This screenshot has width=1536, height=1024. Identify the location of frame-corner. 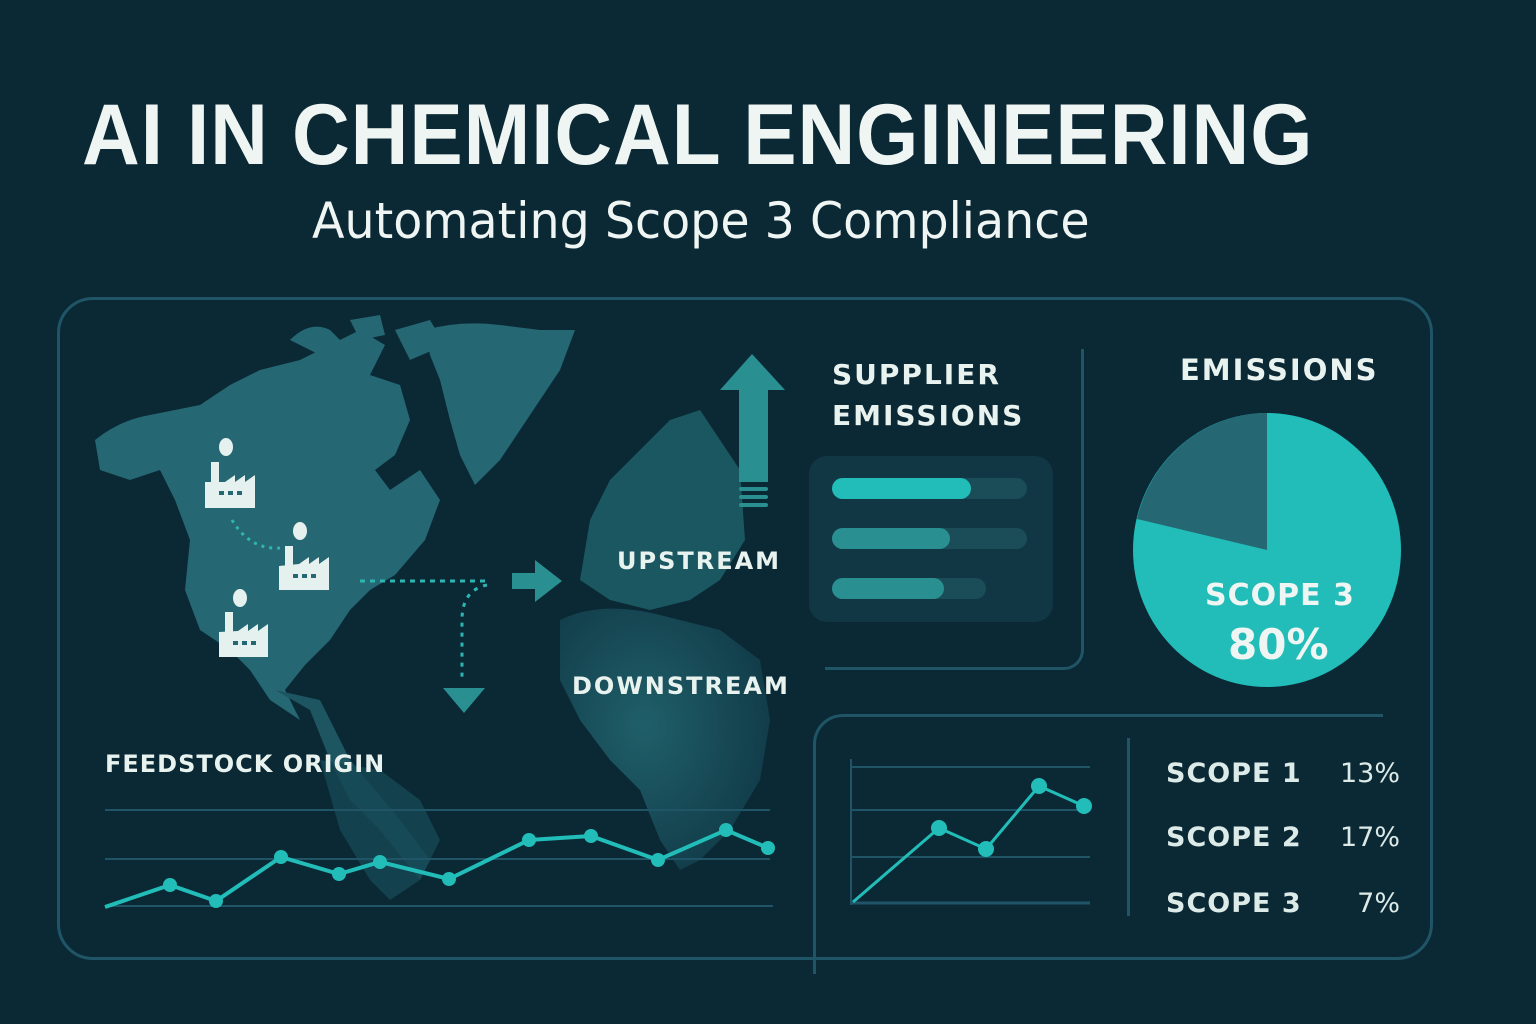
(1405, 835).